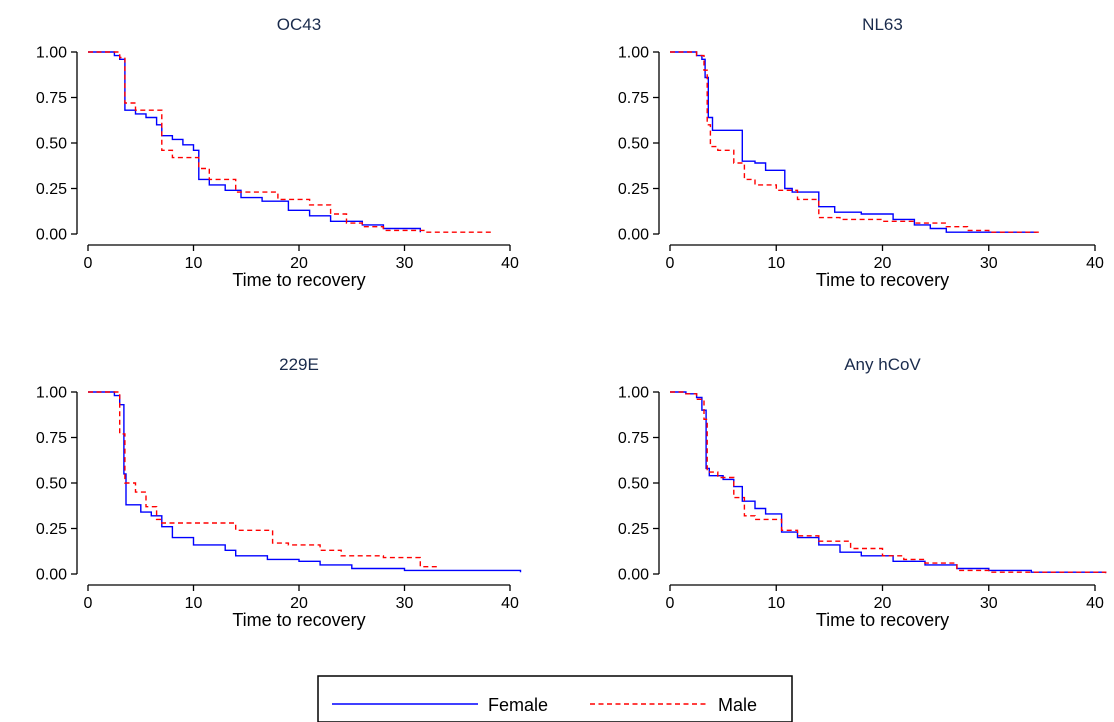 Image resolution: width=1114 pixels, height=722 pixels. Describe the element at coordinates (737, 705) in the screenshot. I see `legend-label-male: Male` at that location.